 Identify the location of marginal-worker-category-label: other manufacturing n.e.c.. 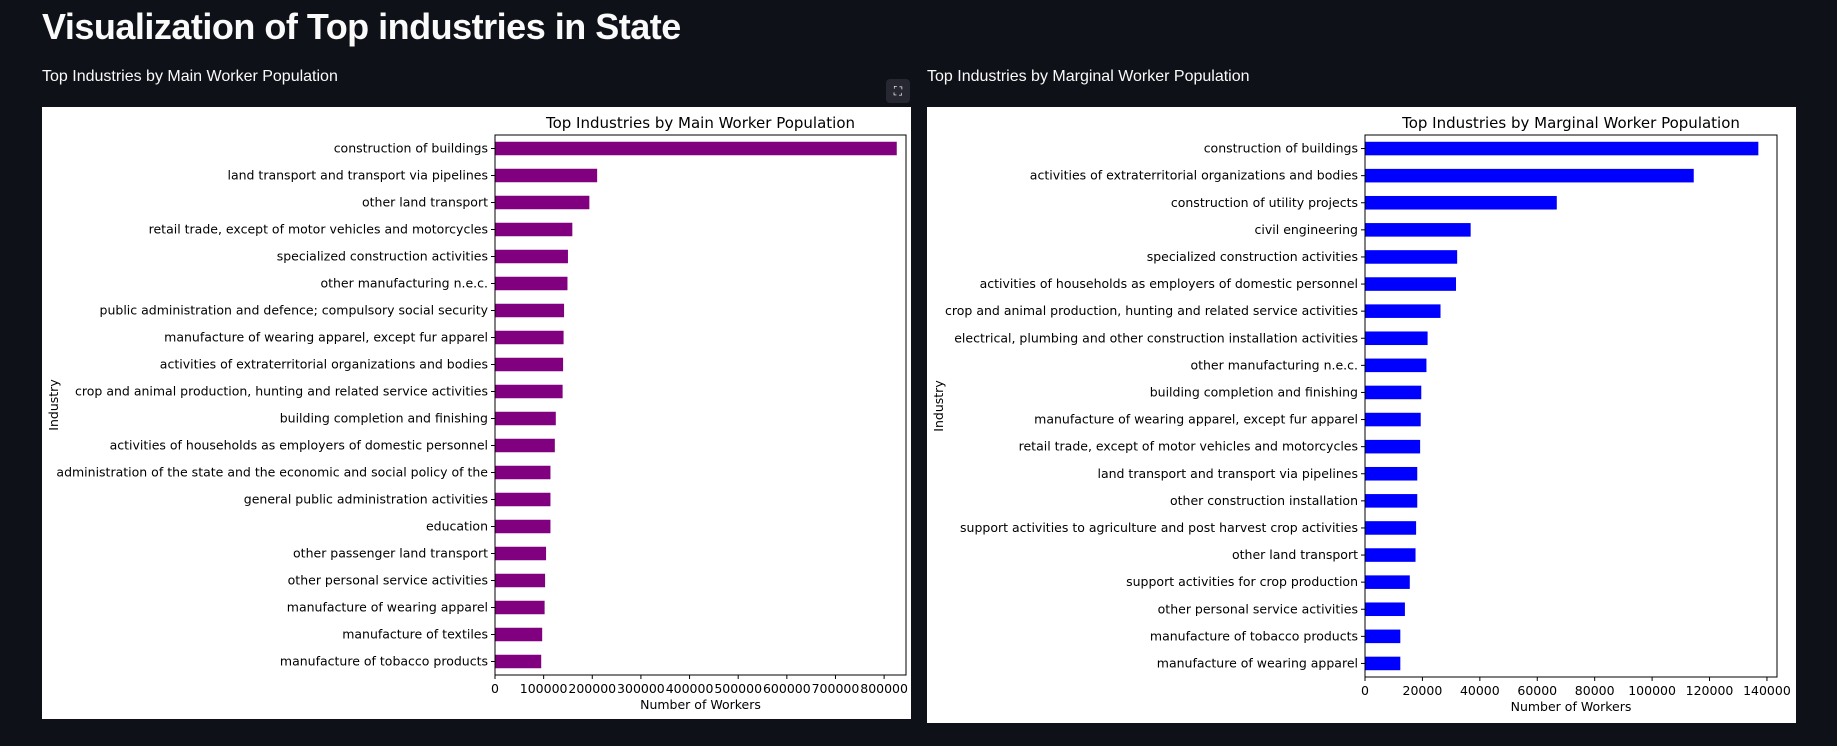
(1274, 364).